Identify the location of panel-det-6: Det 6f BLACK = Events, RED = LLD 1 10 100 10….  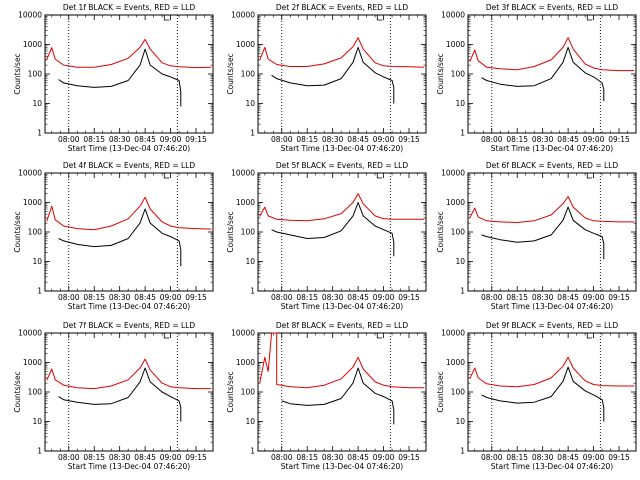
(536, 236).